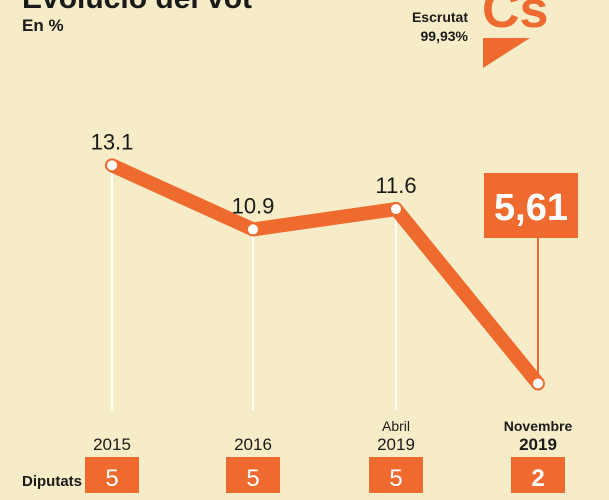  I want to click on seat-value: 2, so click(537, 478).